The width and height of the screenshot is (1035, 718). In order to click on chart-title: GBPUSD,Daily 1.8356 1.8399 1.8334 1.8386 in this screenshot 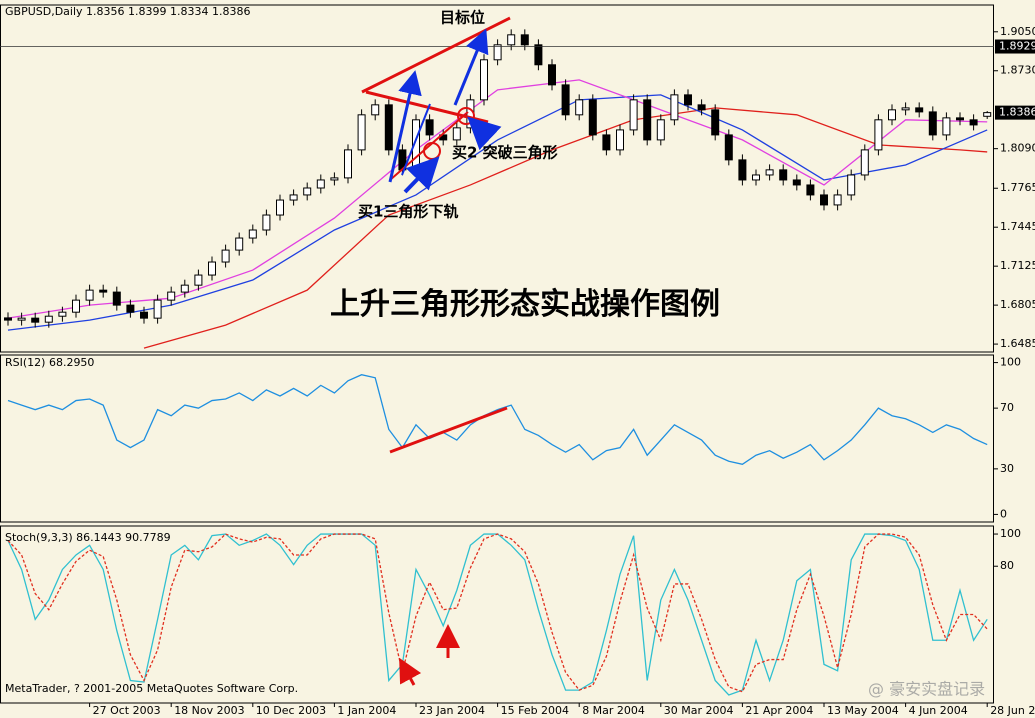, I will do `click(127, 11)`.